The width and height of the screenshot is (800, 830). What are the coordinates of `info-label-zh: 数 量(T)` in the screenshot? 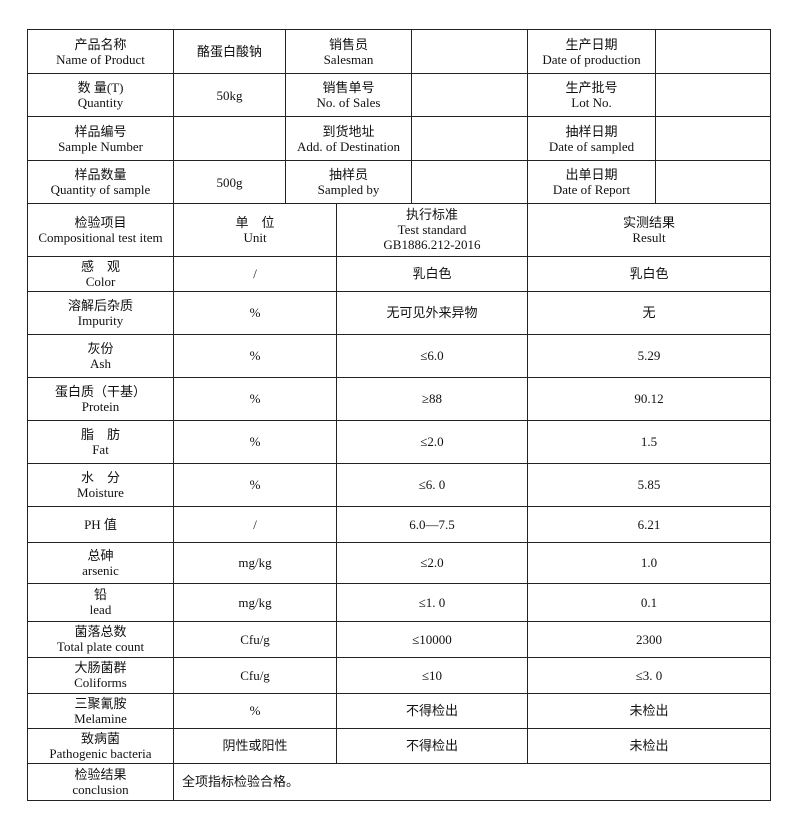 It's located at (100, 87).